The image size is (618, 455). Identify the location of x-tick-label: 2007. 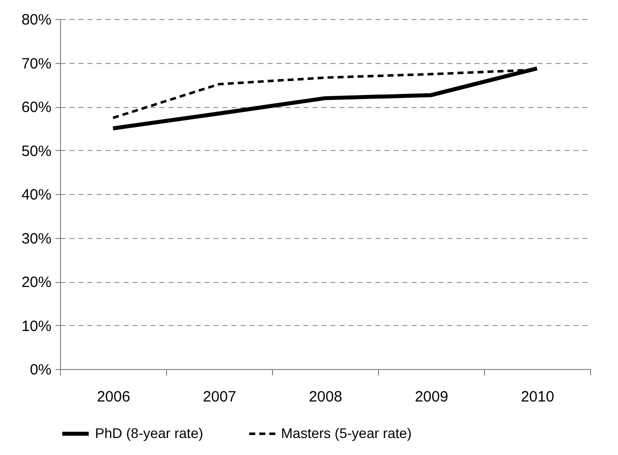
(219, 397).